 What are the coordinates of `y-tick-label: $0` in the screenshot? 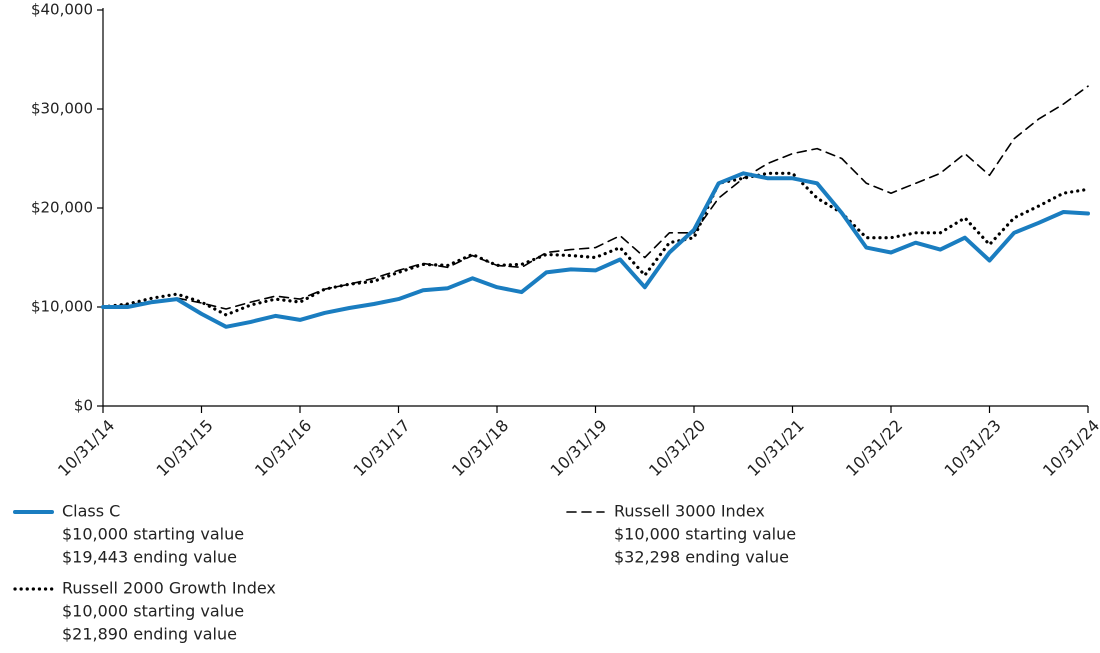 It's located at (83, 406).